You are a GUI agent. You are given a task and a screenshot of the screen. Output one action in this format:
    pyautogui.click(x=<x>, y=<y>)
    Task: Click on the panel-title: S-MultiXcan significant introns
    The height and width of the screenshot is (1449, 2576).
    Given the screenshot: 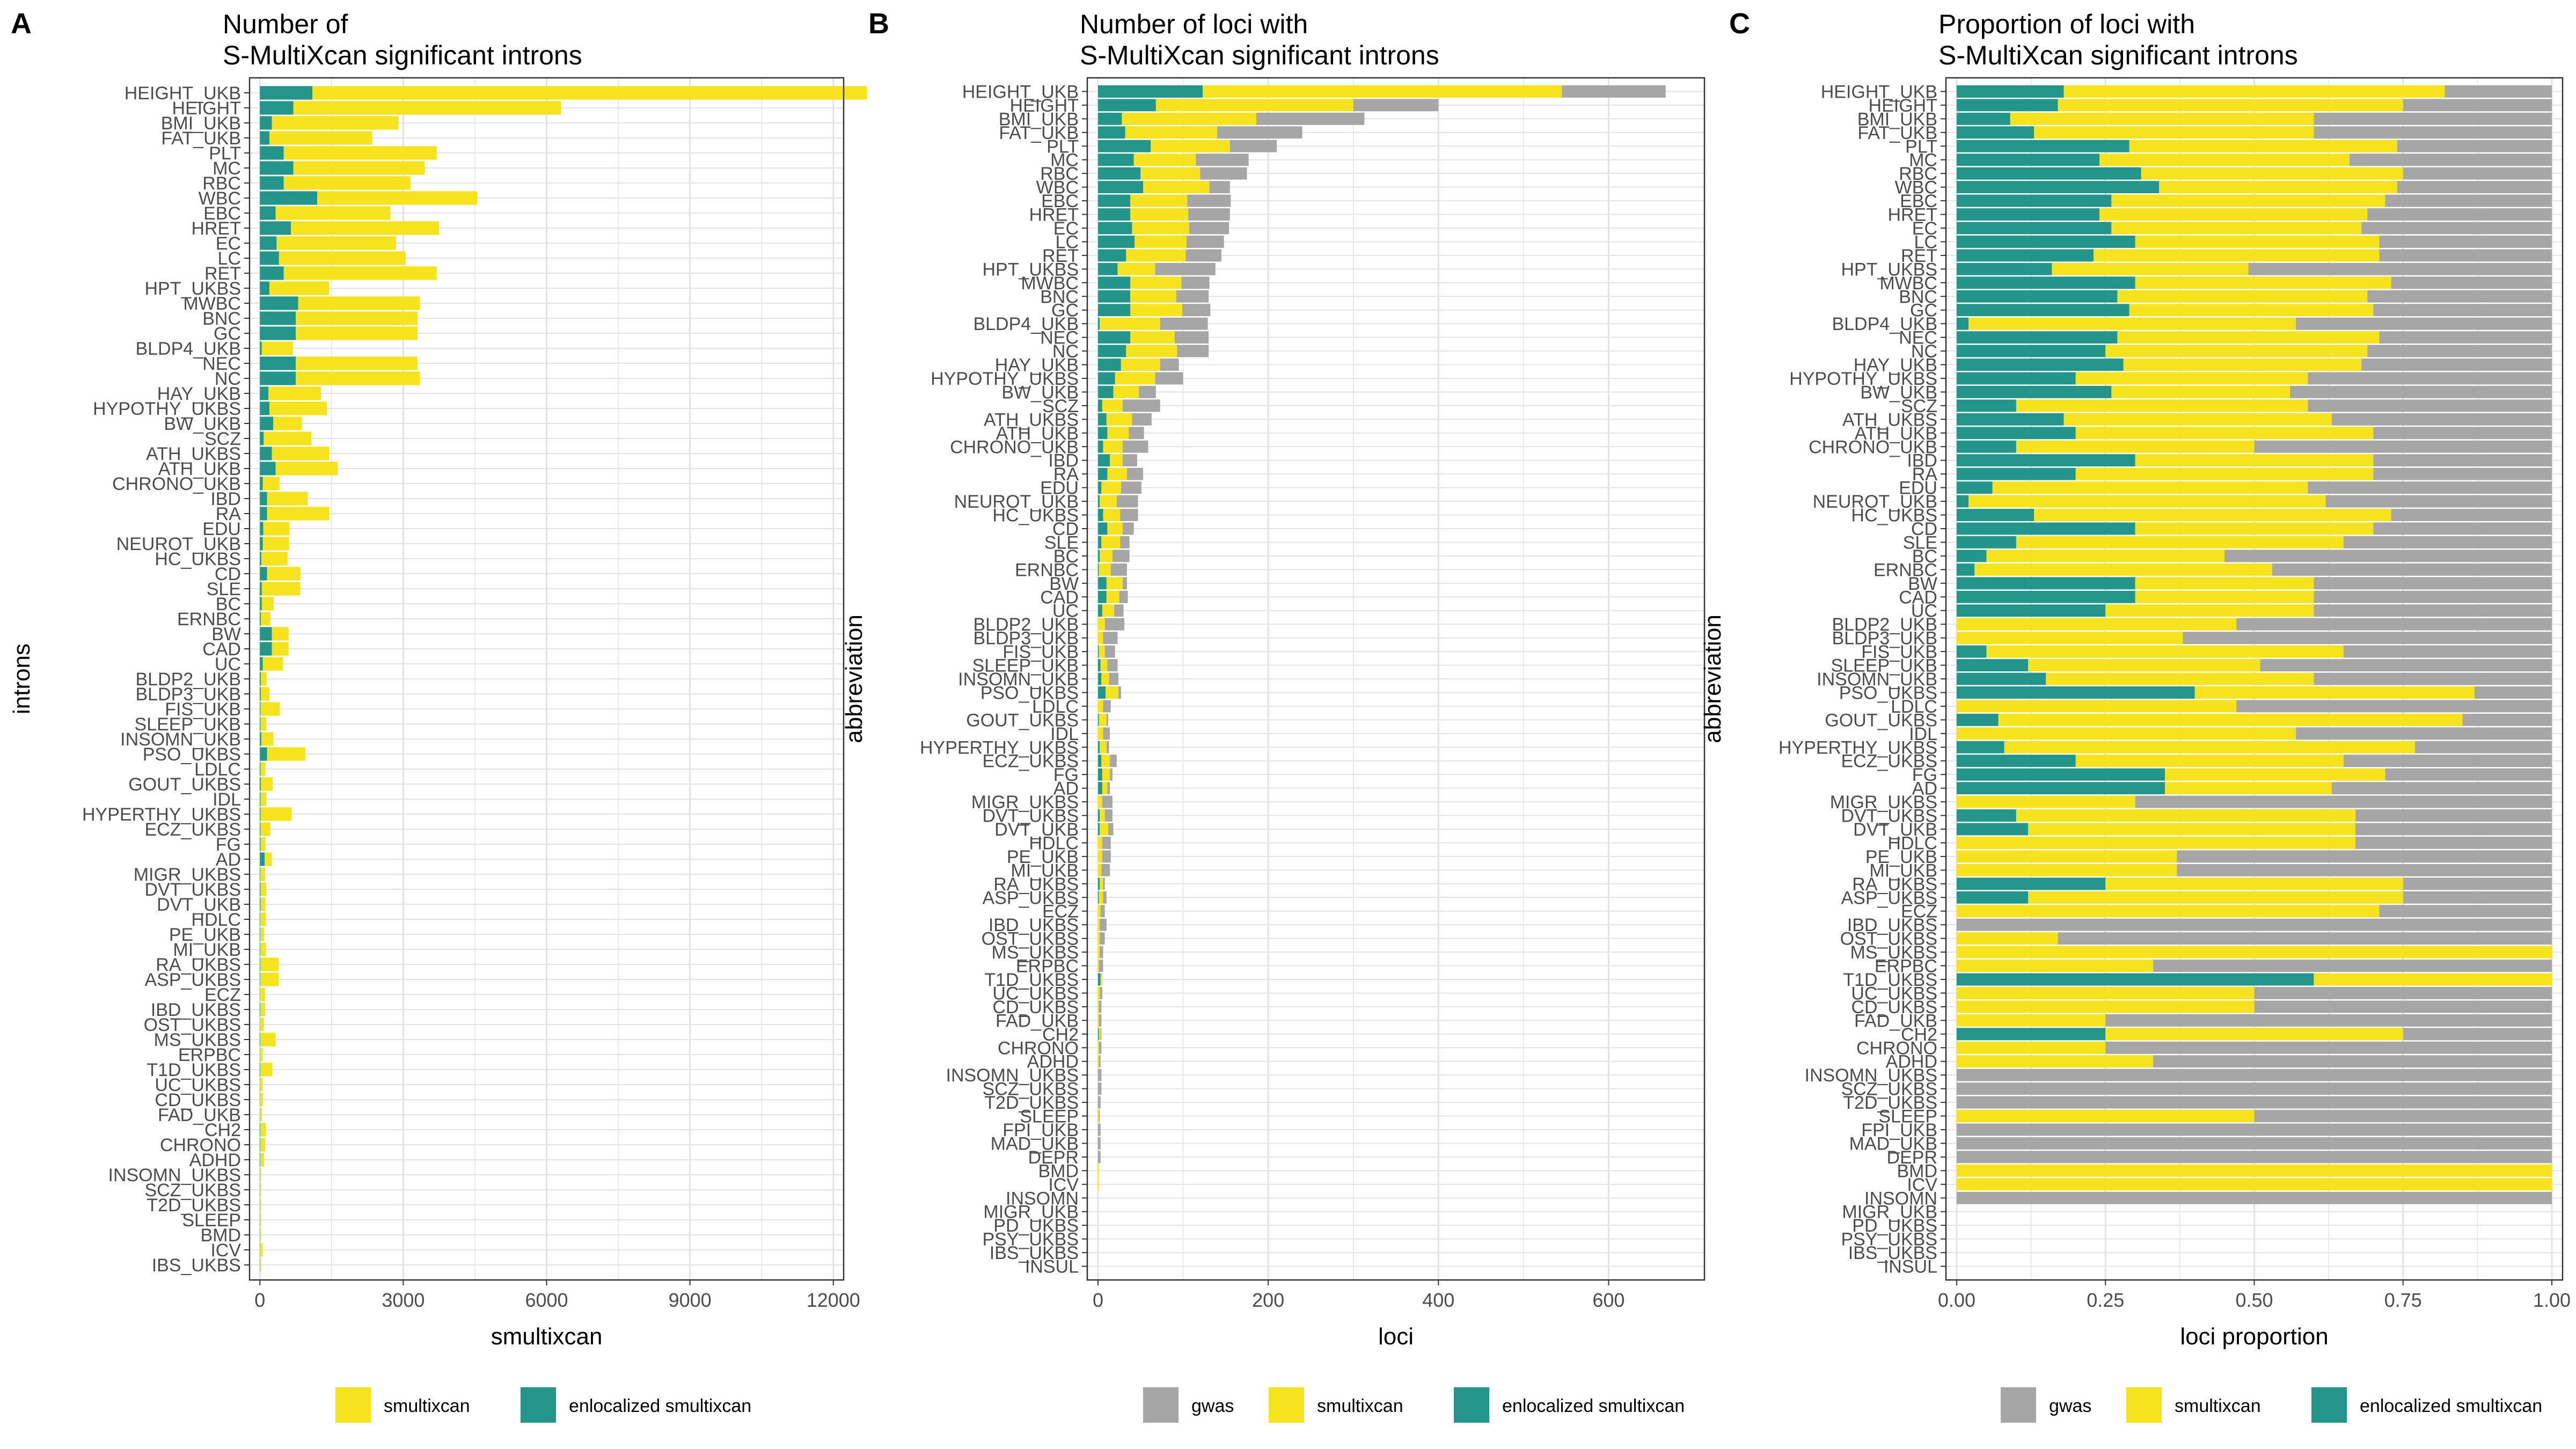 What is the action you would take?
    pyautogui.click(x=2118, y=55)
    